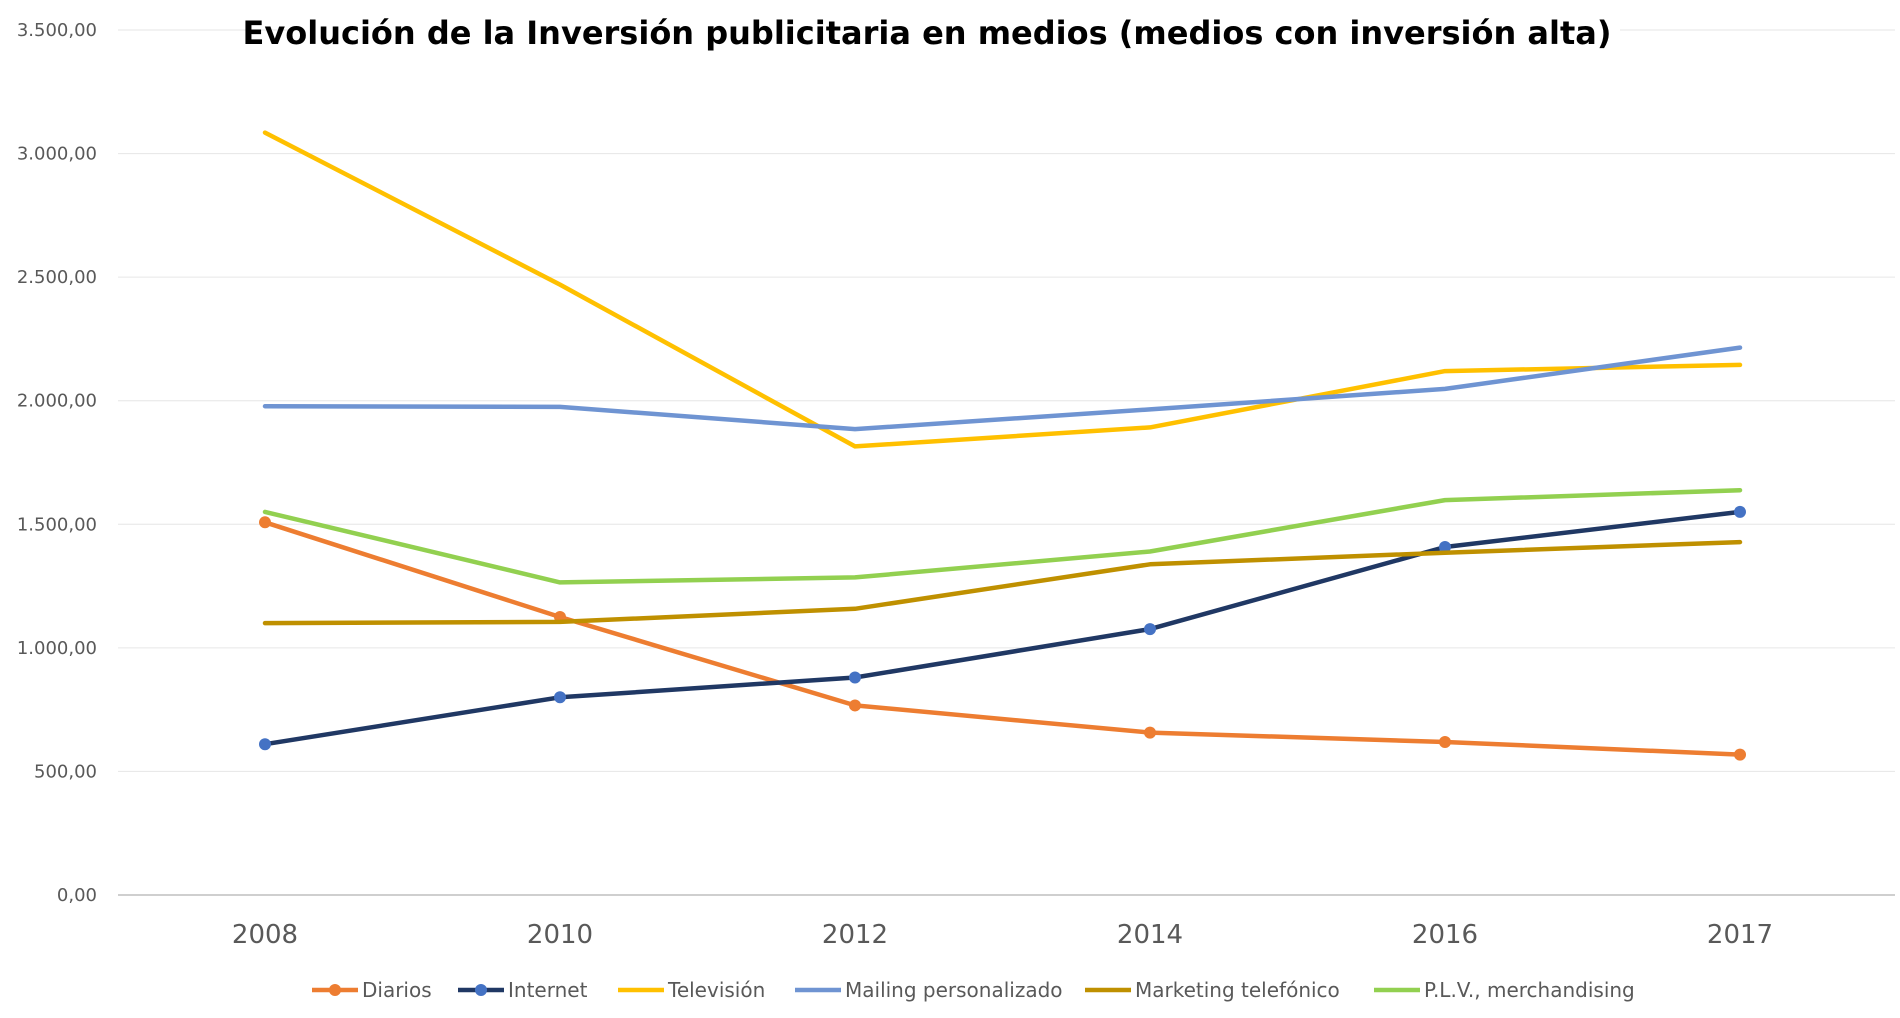 This screenshot has height=1018, width=1900. What do you see at coordinates (1002, 935) in the screenshot?
I see `x-axis-ticks: 2008 2010 2012 2014 2016 2017` at bounding box center [1002, 935].